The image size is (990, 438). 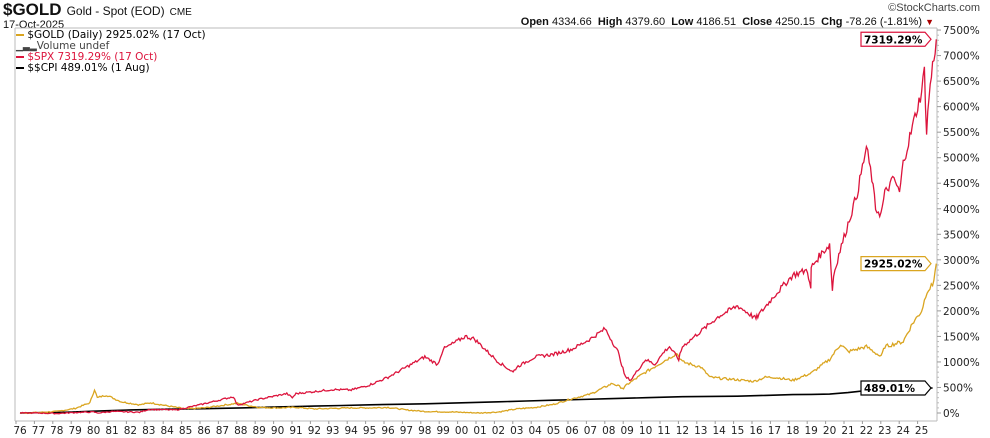 What do you see at coordinates (20, 431) in the screenshot?
I see `x-tick-label: 76` at bounding box center [20, 431].